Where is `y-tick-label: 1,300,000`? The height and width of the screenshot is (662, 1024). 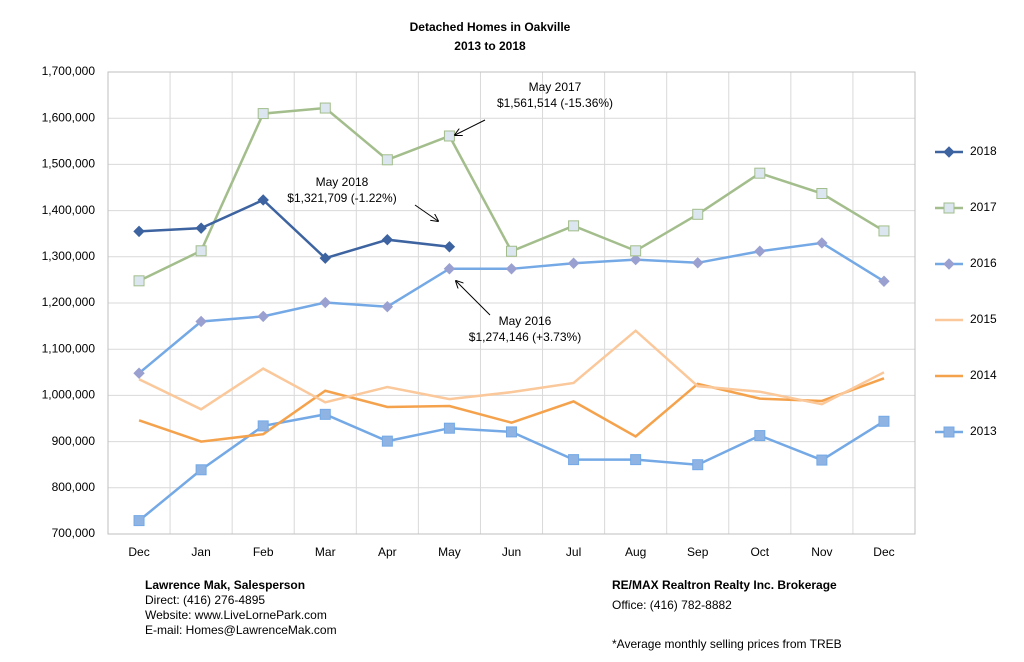 y-tick-label: 1,300,000 is located at coordinates (69, 256).